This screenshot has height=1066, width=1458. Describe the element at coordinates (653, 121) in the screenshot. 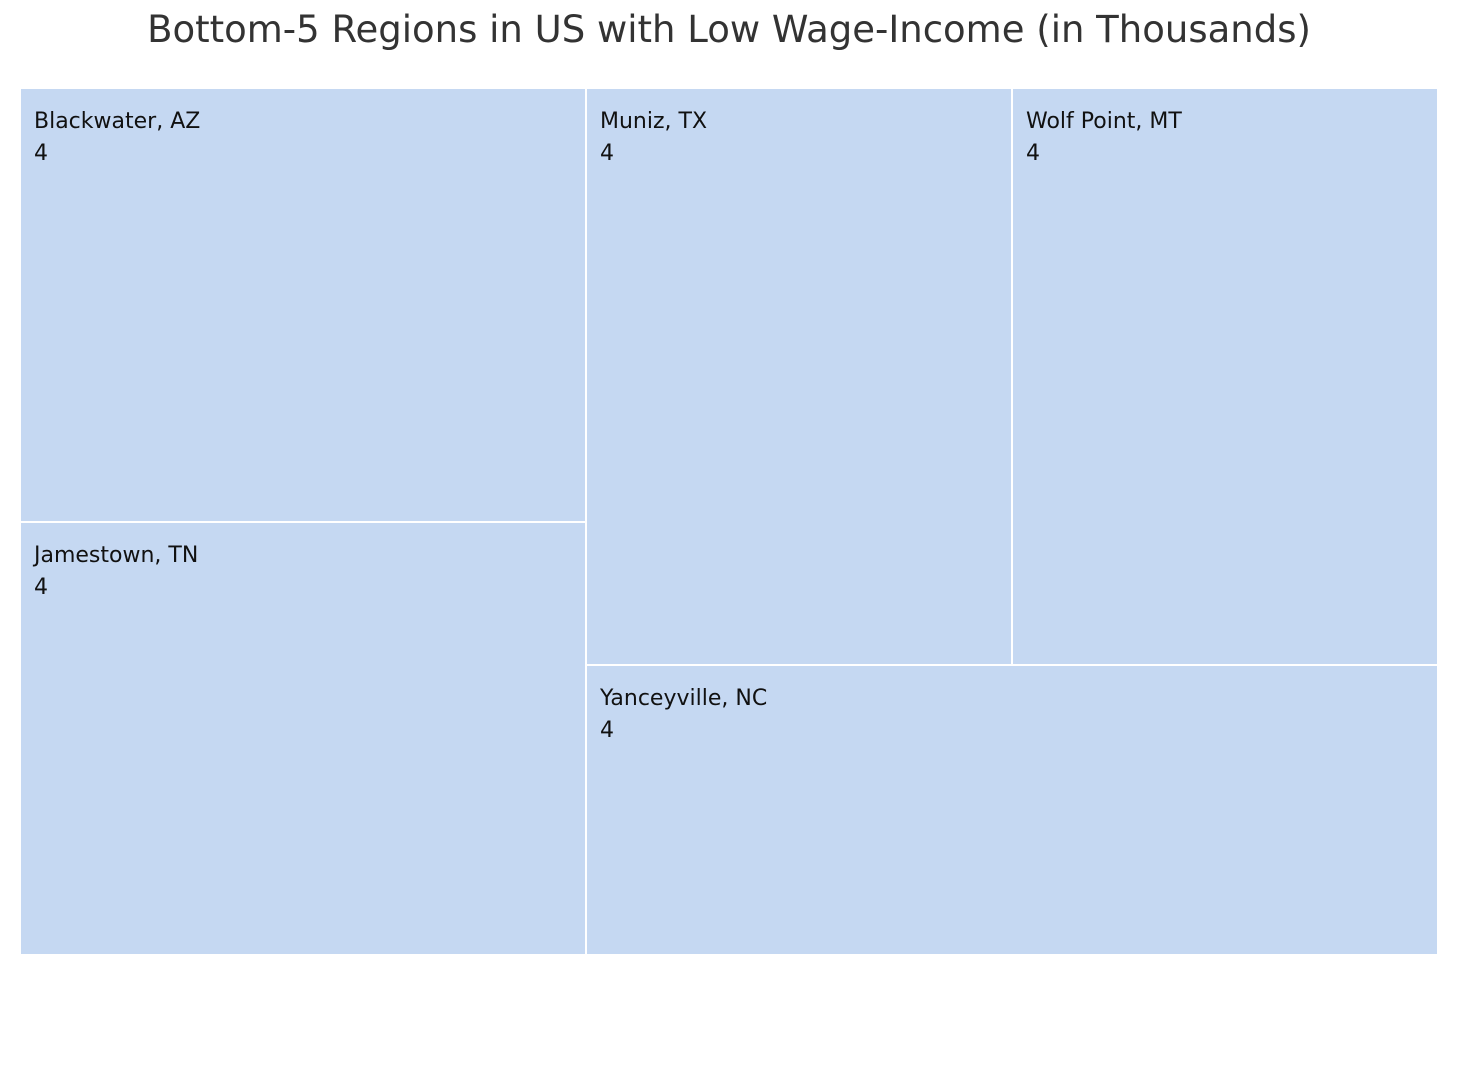

I see `tile-name-label: Muniz, TX` at that location.